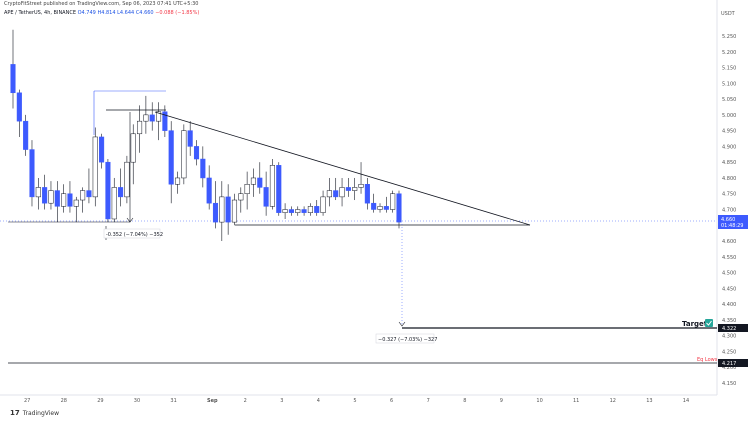  Describe the element at coordinates (729, 132) in the screenshot. I see `price-tick-label: 4.950` at that location.